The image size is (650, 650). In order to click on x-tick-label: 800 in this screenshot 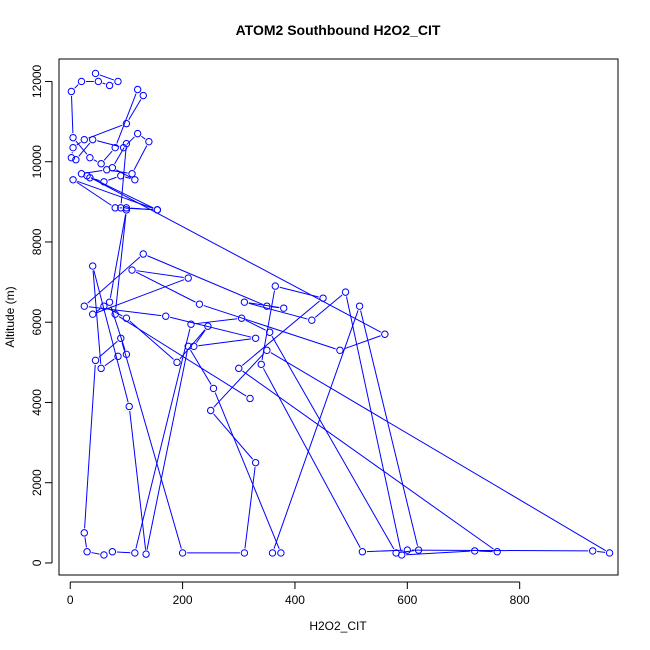, I will do `click(520, 600)`.